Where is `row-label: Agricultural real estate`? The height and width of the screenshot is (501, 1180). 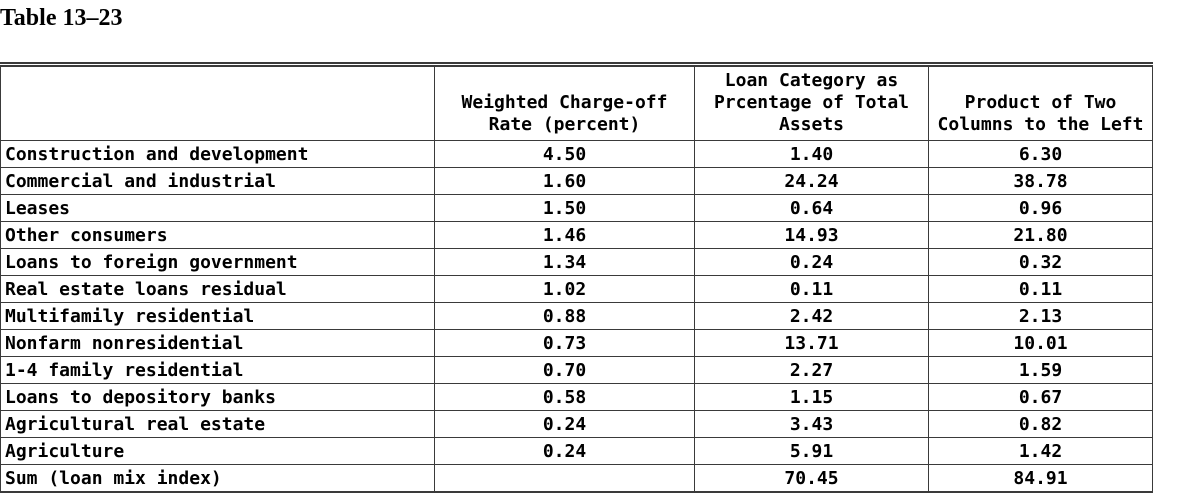 row-label: Agricultural real estate is located at coordinates (217, 424).